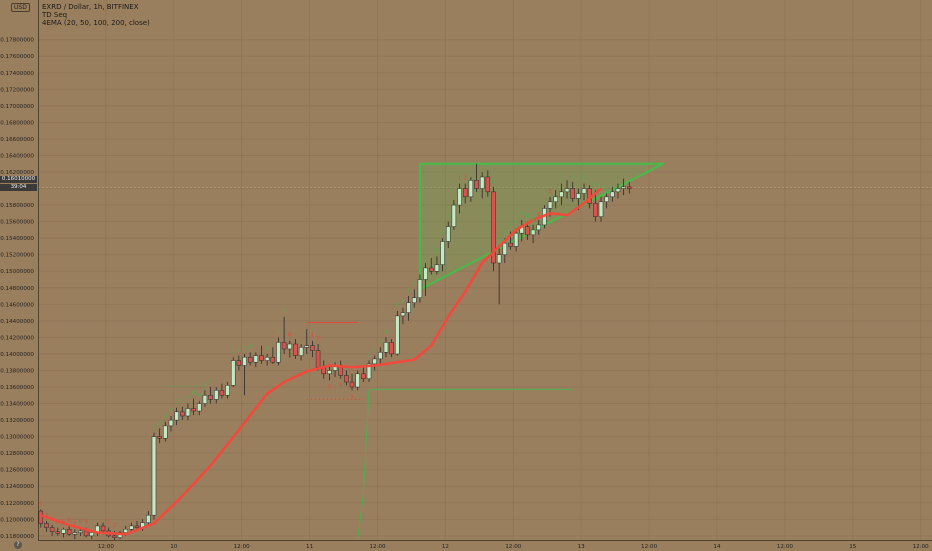  I want to click on indicator-td-seq: TD Seq, so click(55, 15).